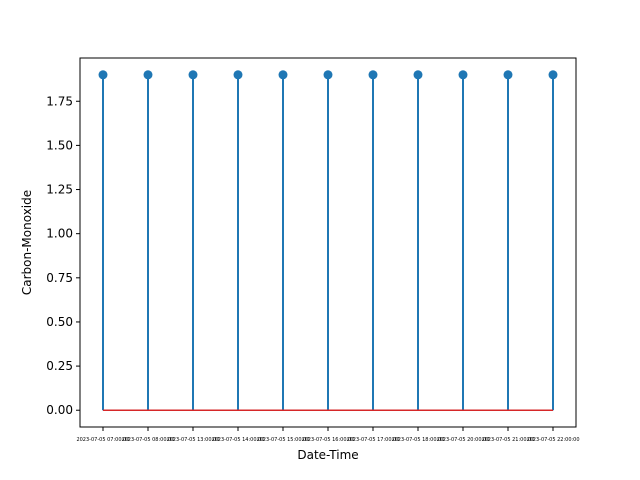 The width and height of the screenshot is (640, 480). I want to click on x-tick-label: 2023-07-05 13:00:00, so click(192, 440).